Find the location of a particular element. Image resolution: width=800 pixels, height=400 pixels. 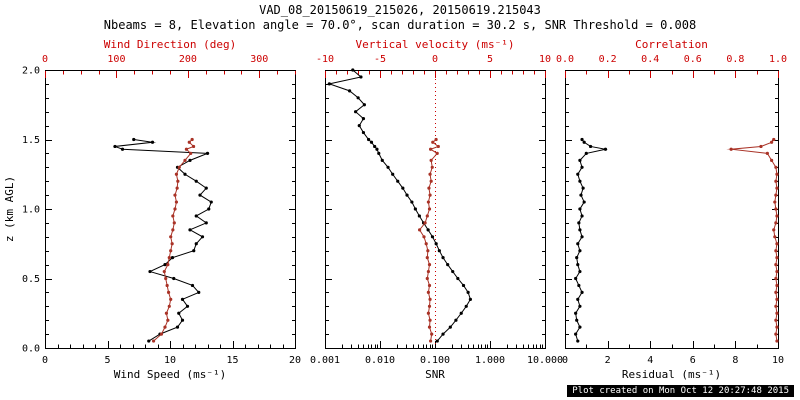

plot-created-timestamp: Plot created on Mon Oct 12 20:27:48 2015 is located at coordinates (680, 391).